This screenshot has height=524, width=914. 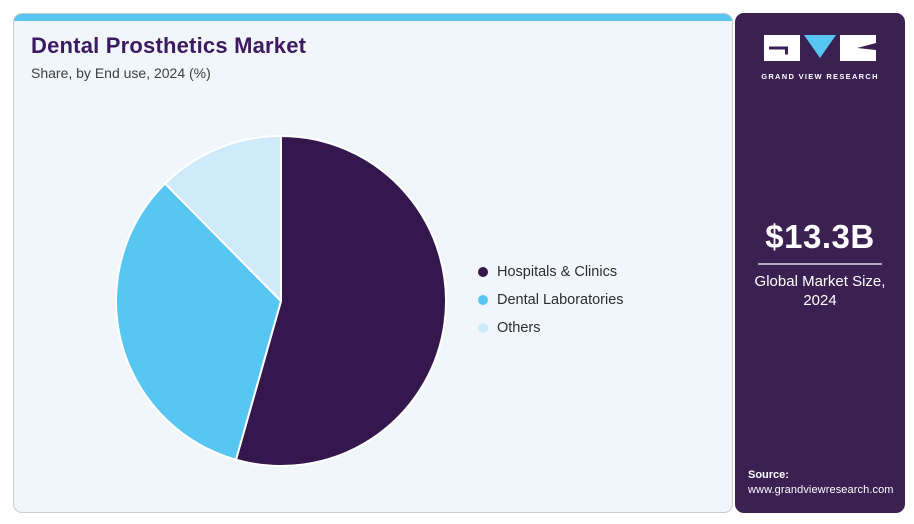 I want to click on source-url: www.grandviewresearch.com, so click(x=821, y=490).